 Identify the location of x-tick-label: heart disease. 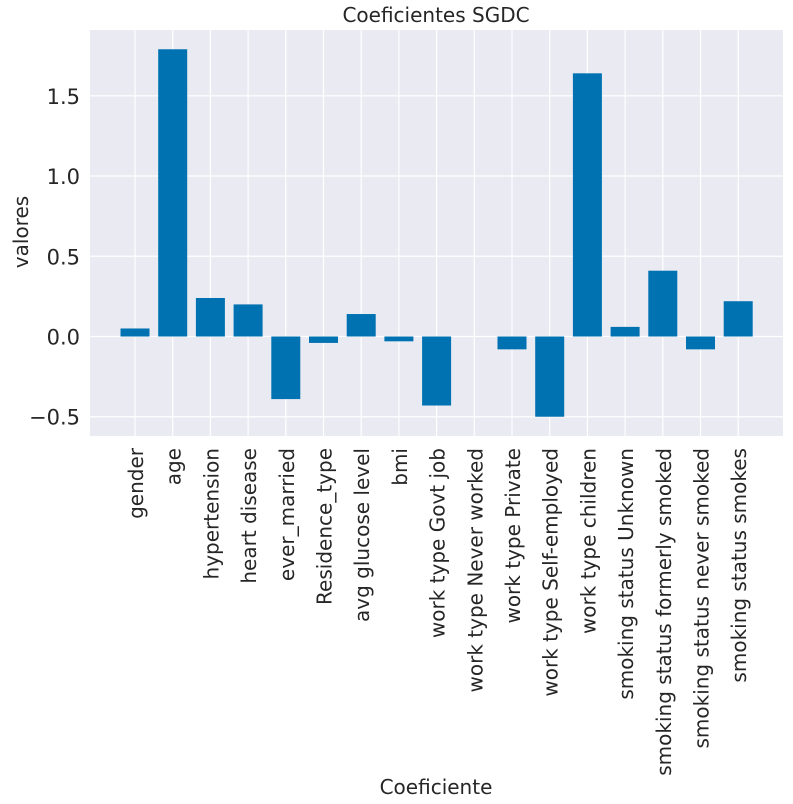
(249, 516).